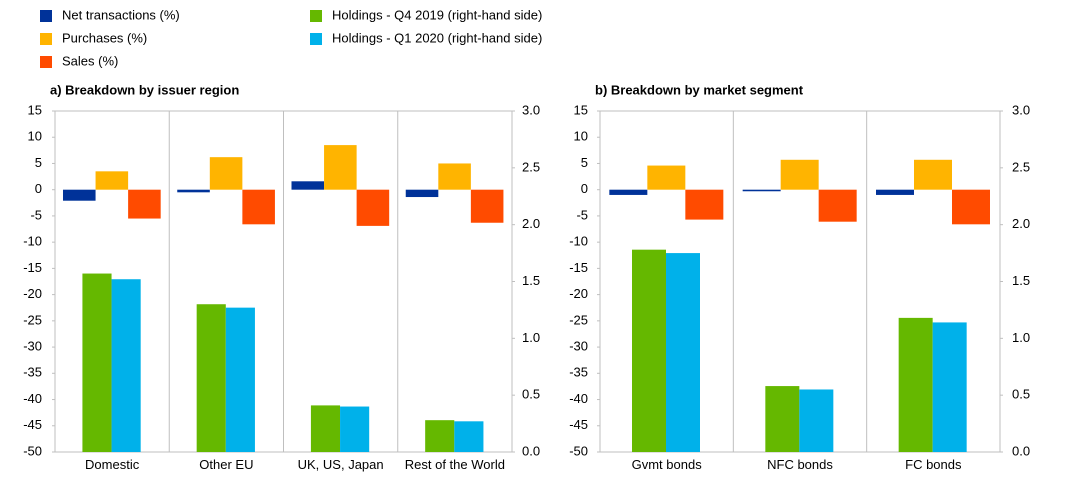 This screenshot has width=1067, height=491. I want to click on legend-label: Holdings - Q1 2020 (right-hand side), so click(437, 37).